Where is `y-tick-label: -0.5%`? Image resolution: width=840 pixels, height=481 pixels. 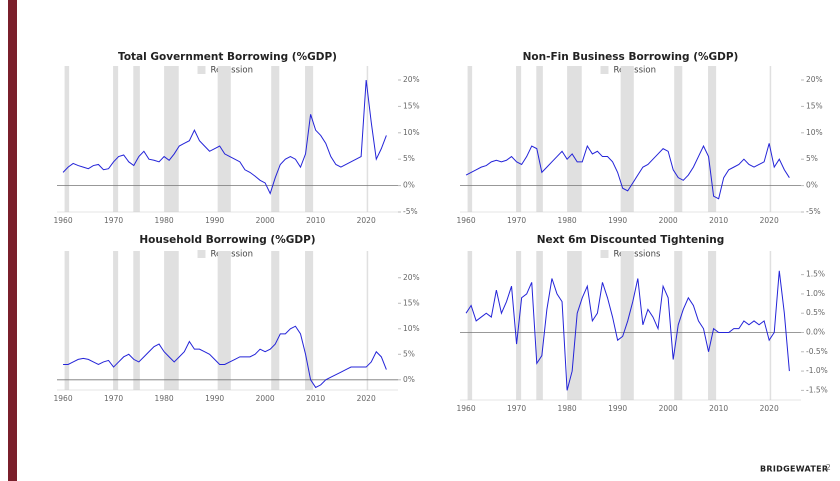 y-tick-label: -0.5% is located at coordinates (817, 351).